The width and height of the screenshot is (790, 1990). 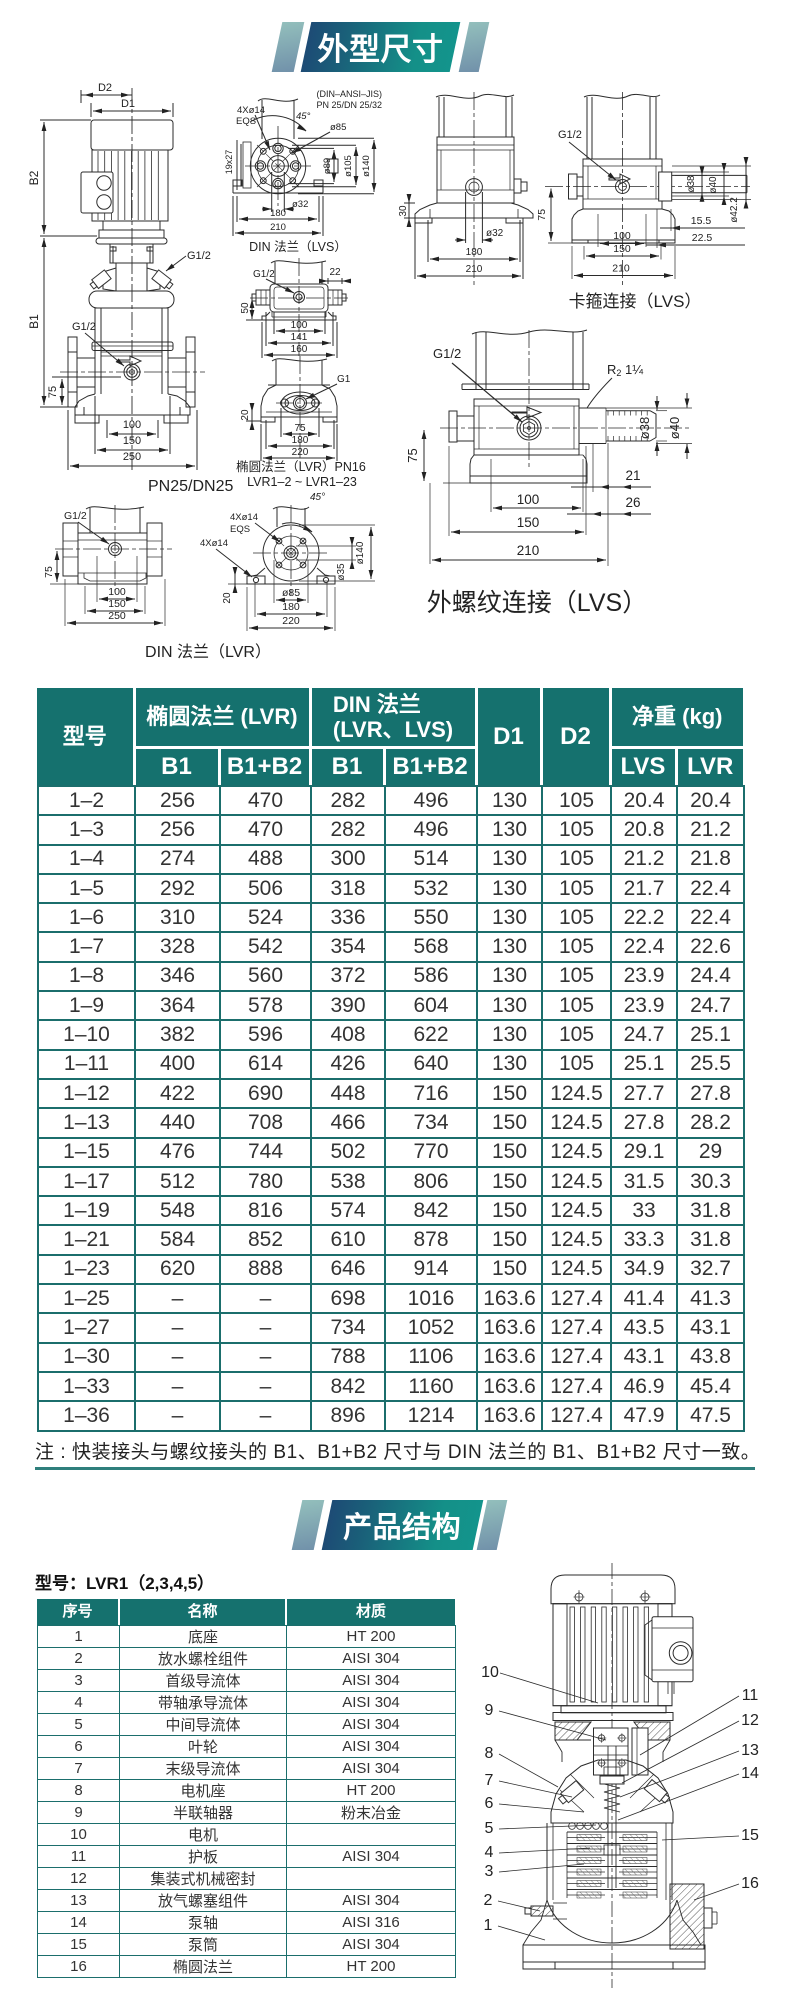 What do you see at coordinates (750, 1883) in the screenshot?
I see `svg-text: 16` at bounding box center [750, 1883].